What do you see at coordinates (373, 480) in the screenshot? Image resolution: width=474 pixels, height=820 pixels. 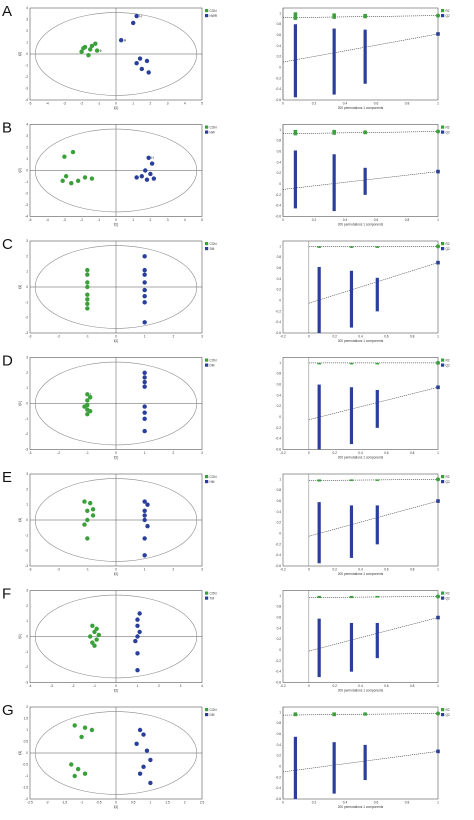 I see `r2-regression-line` at bounding box center [373, 480].